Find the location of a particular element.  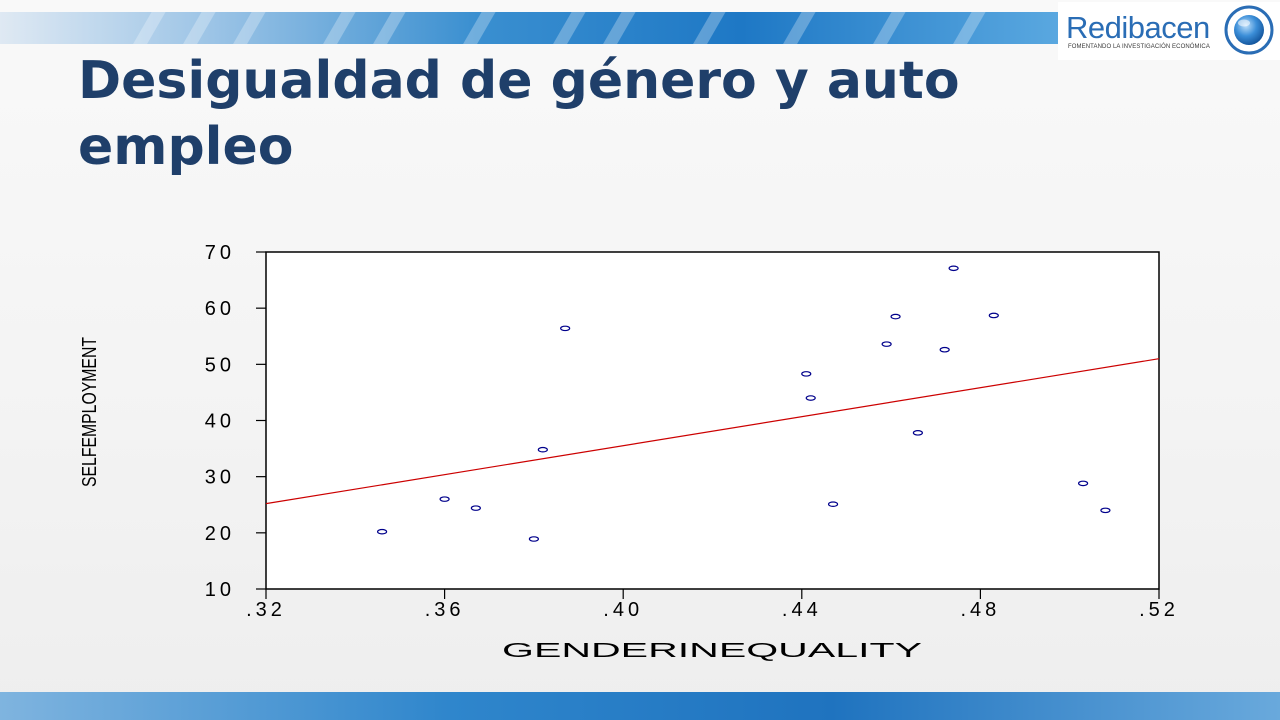

logo-tagline: FOMENTANDO LA INVESTIGACIÓN ECONÓMICA is located at coordinates (1139, 47).